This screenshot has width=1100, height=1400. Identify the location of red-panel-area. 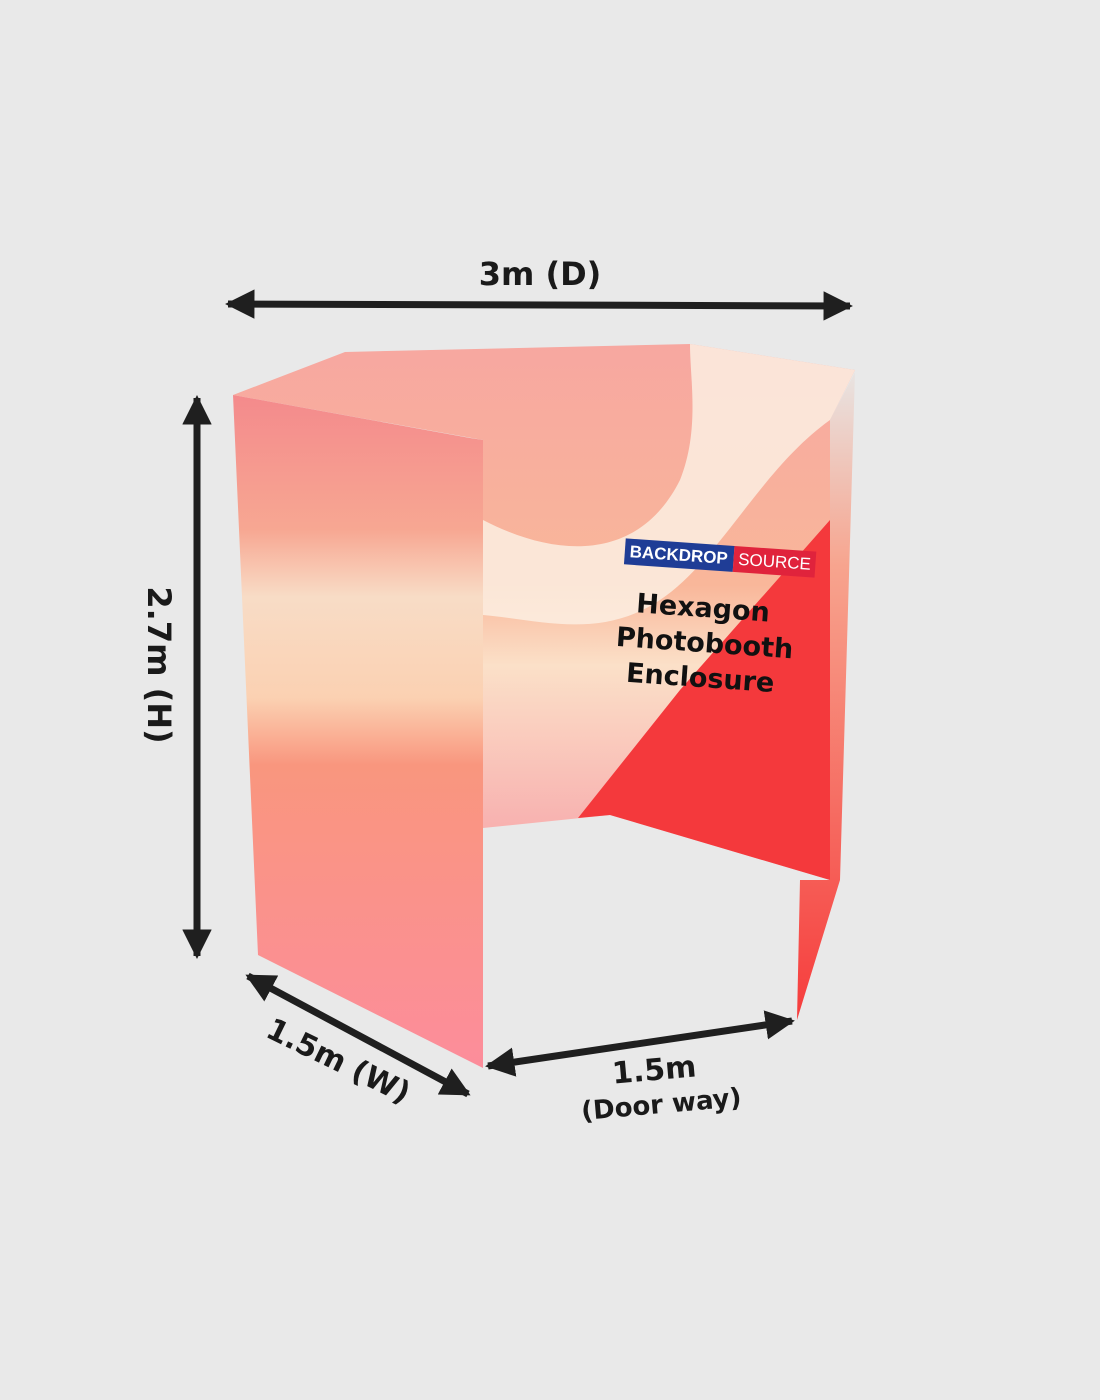
(704, 700).